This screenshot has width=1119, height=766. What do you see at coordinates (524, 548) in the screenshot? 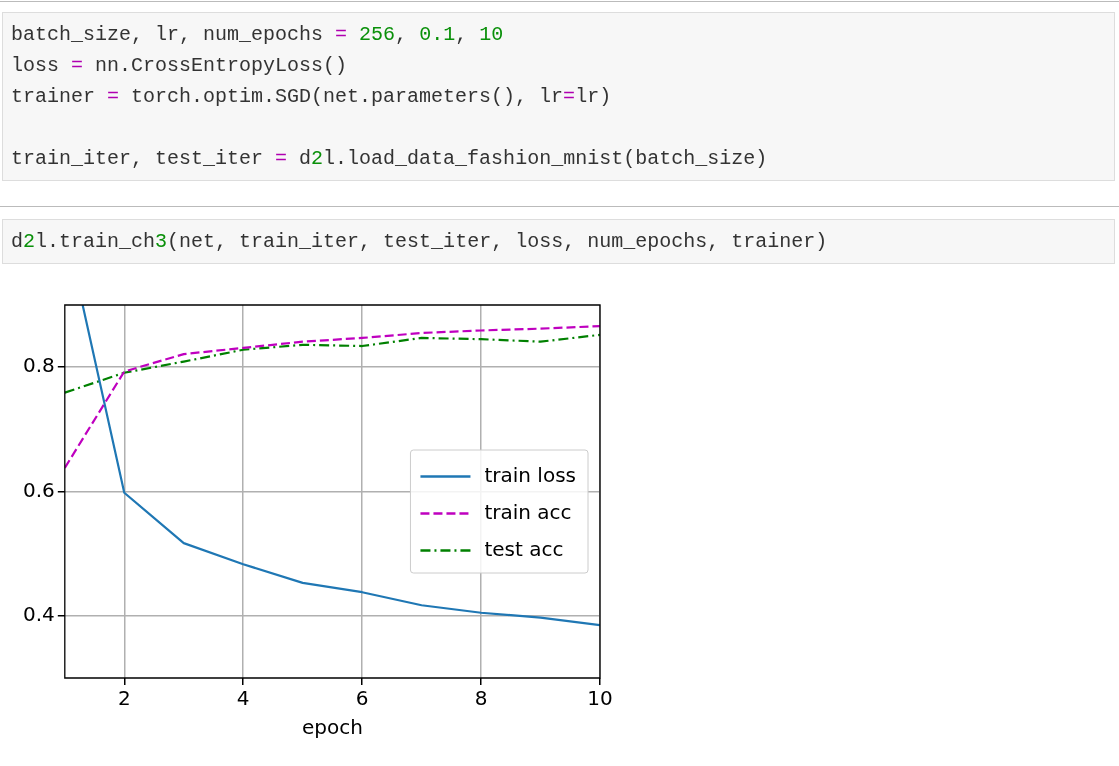
I see `legend-label: test acc` at bounding box center [524, 548].